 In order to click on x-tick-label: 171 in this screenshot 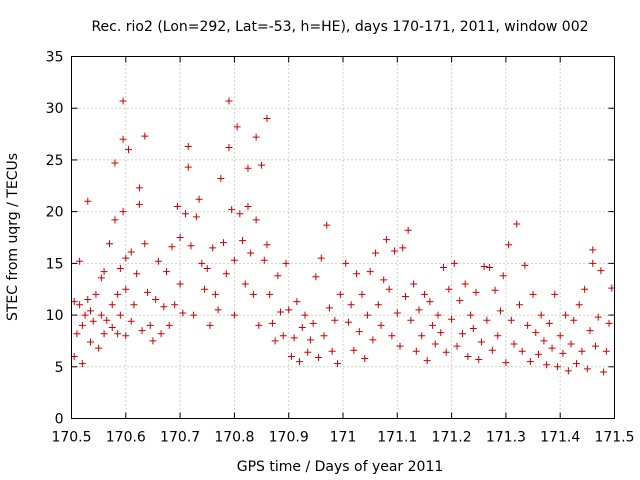, I will do `click(343, 438)`.